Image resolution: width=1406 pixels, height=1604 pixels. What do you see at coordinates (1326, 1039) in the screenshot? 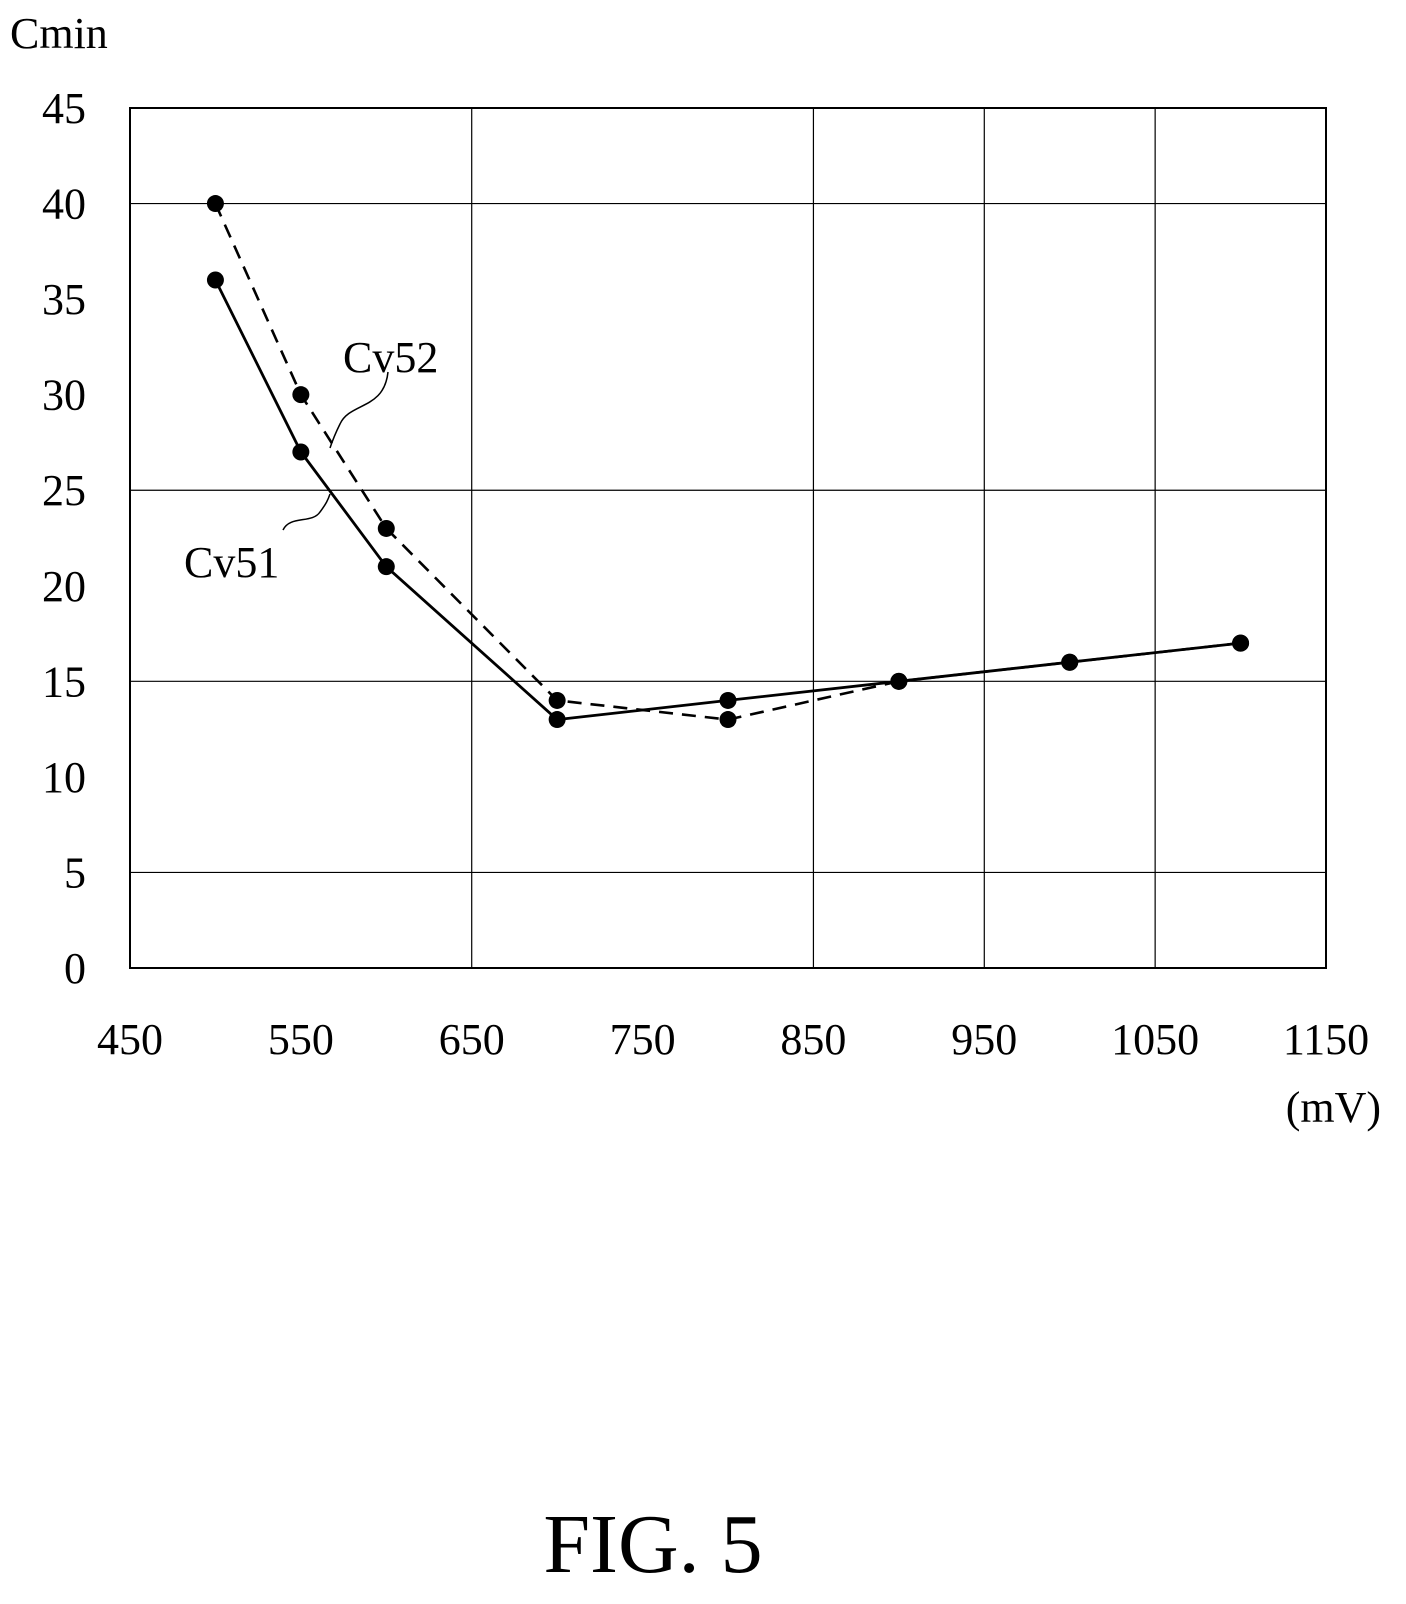
I see `x-tick-label: 1150` at bounding box center [1326, 1039].